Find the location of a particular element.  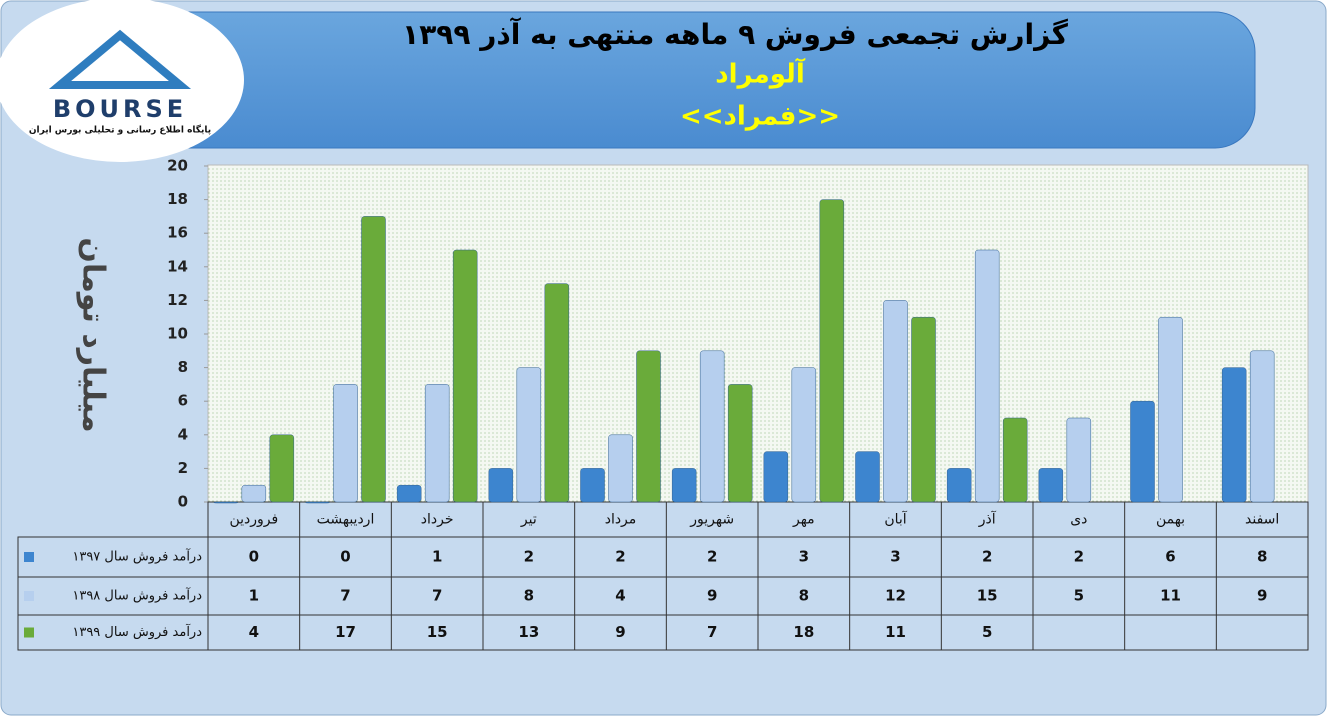

legend-label: درآمد فروش سال ۱۳۹۹ is located at coordinates (137, 631).